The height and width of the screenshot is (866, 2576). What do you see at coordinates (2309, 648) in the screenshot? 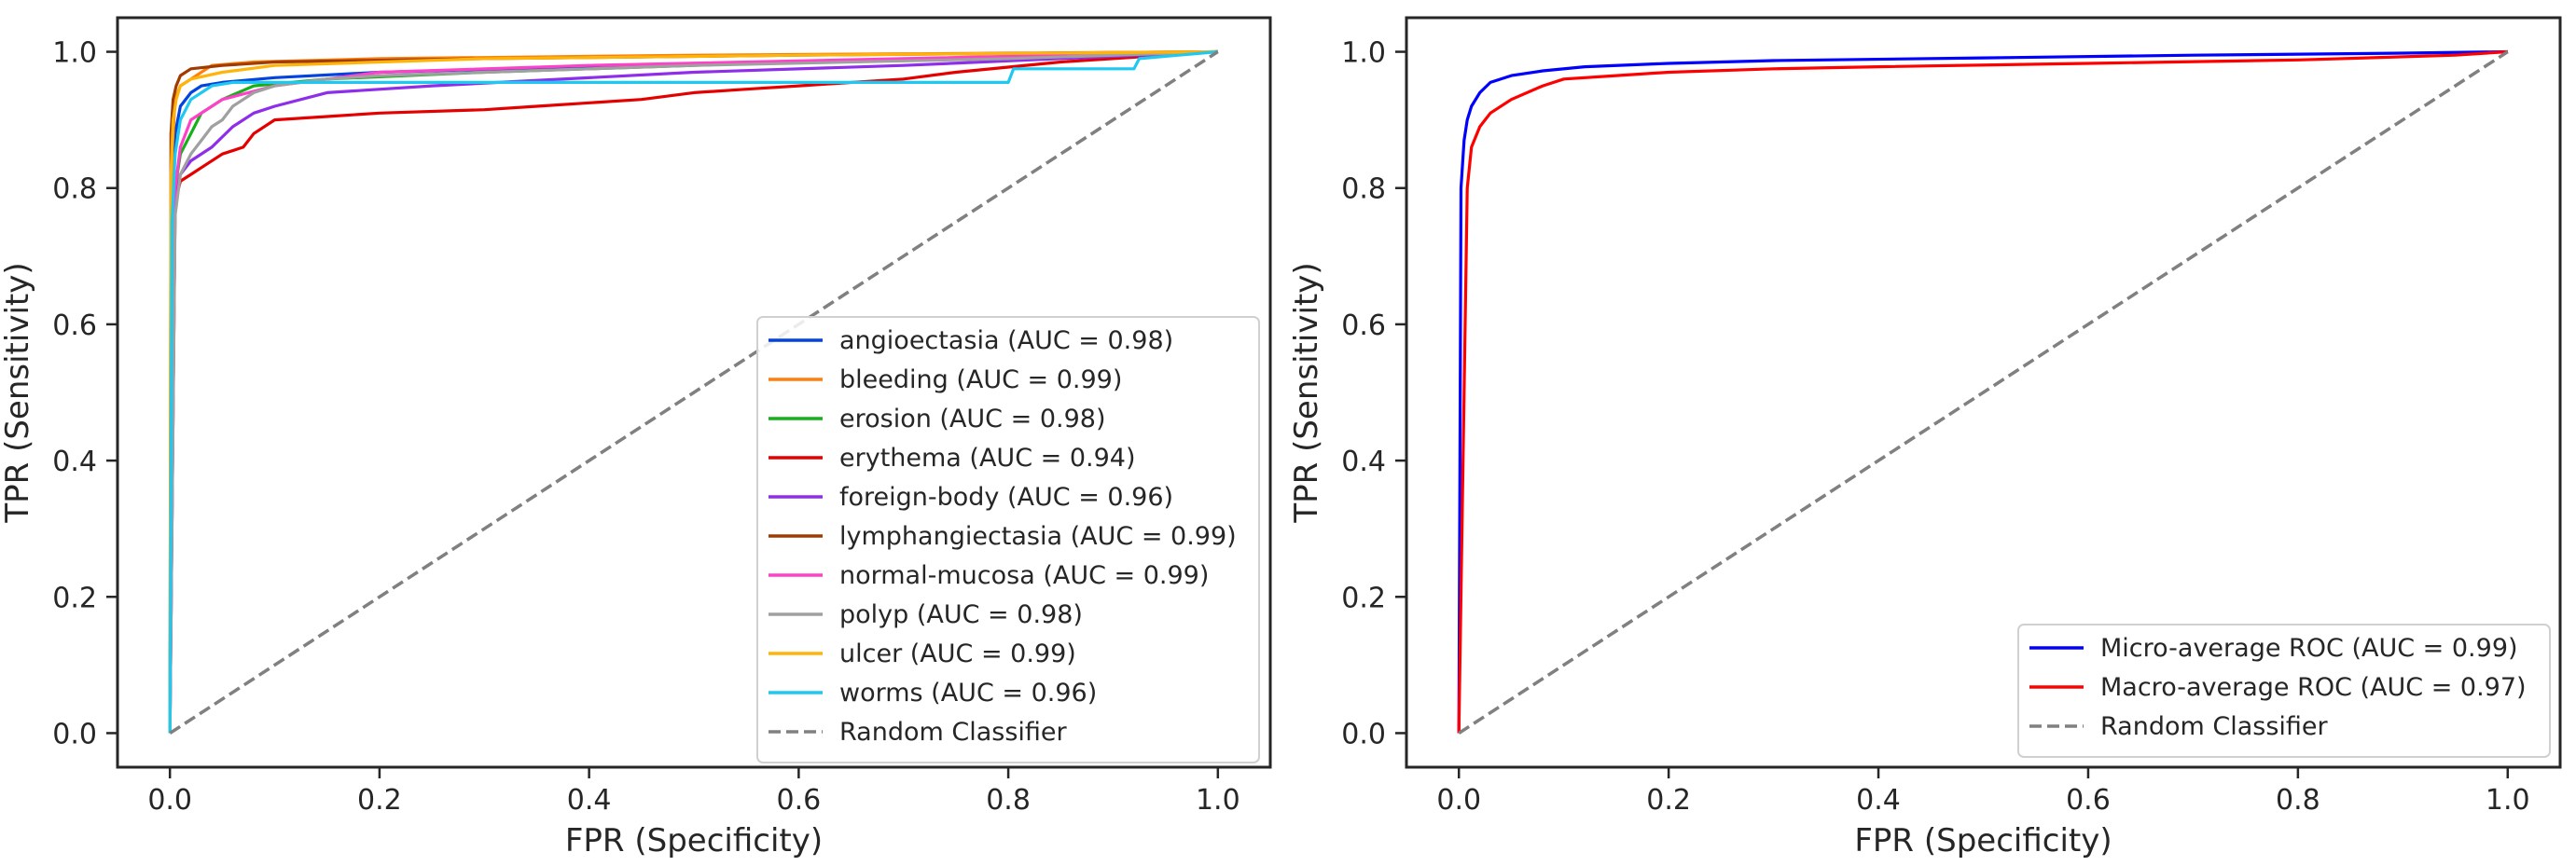
I see `legend-entry-label: Micro-average ROC (AUC = 0.99)` at bounding box center [2309, 648].